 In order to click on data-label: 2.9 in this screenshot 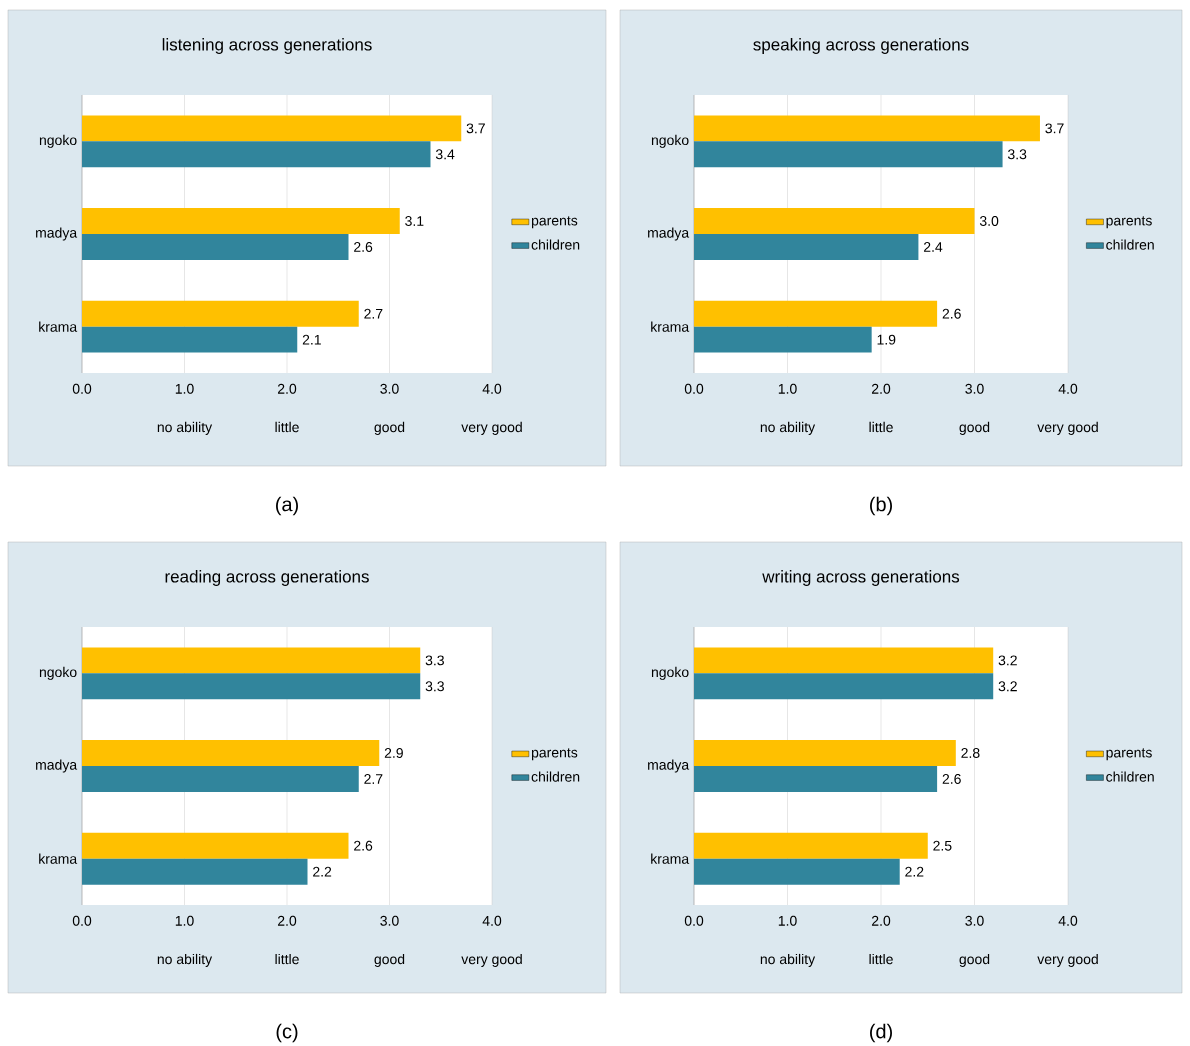, I will do `click(393, 753)`.